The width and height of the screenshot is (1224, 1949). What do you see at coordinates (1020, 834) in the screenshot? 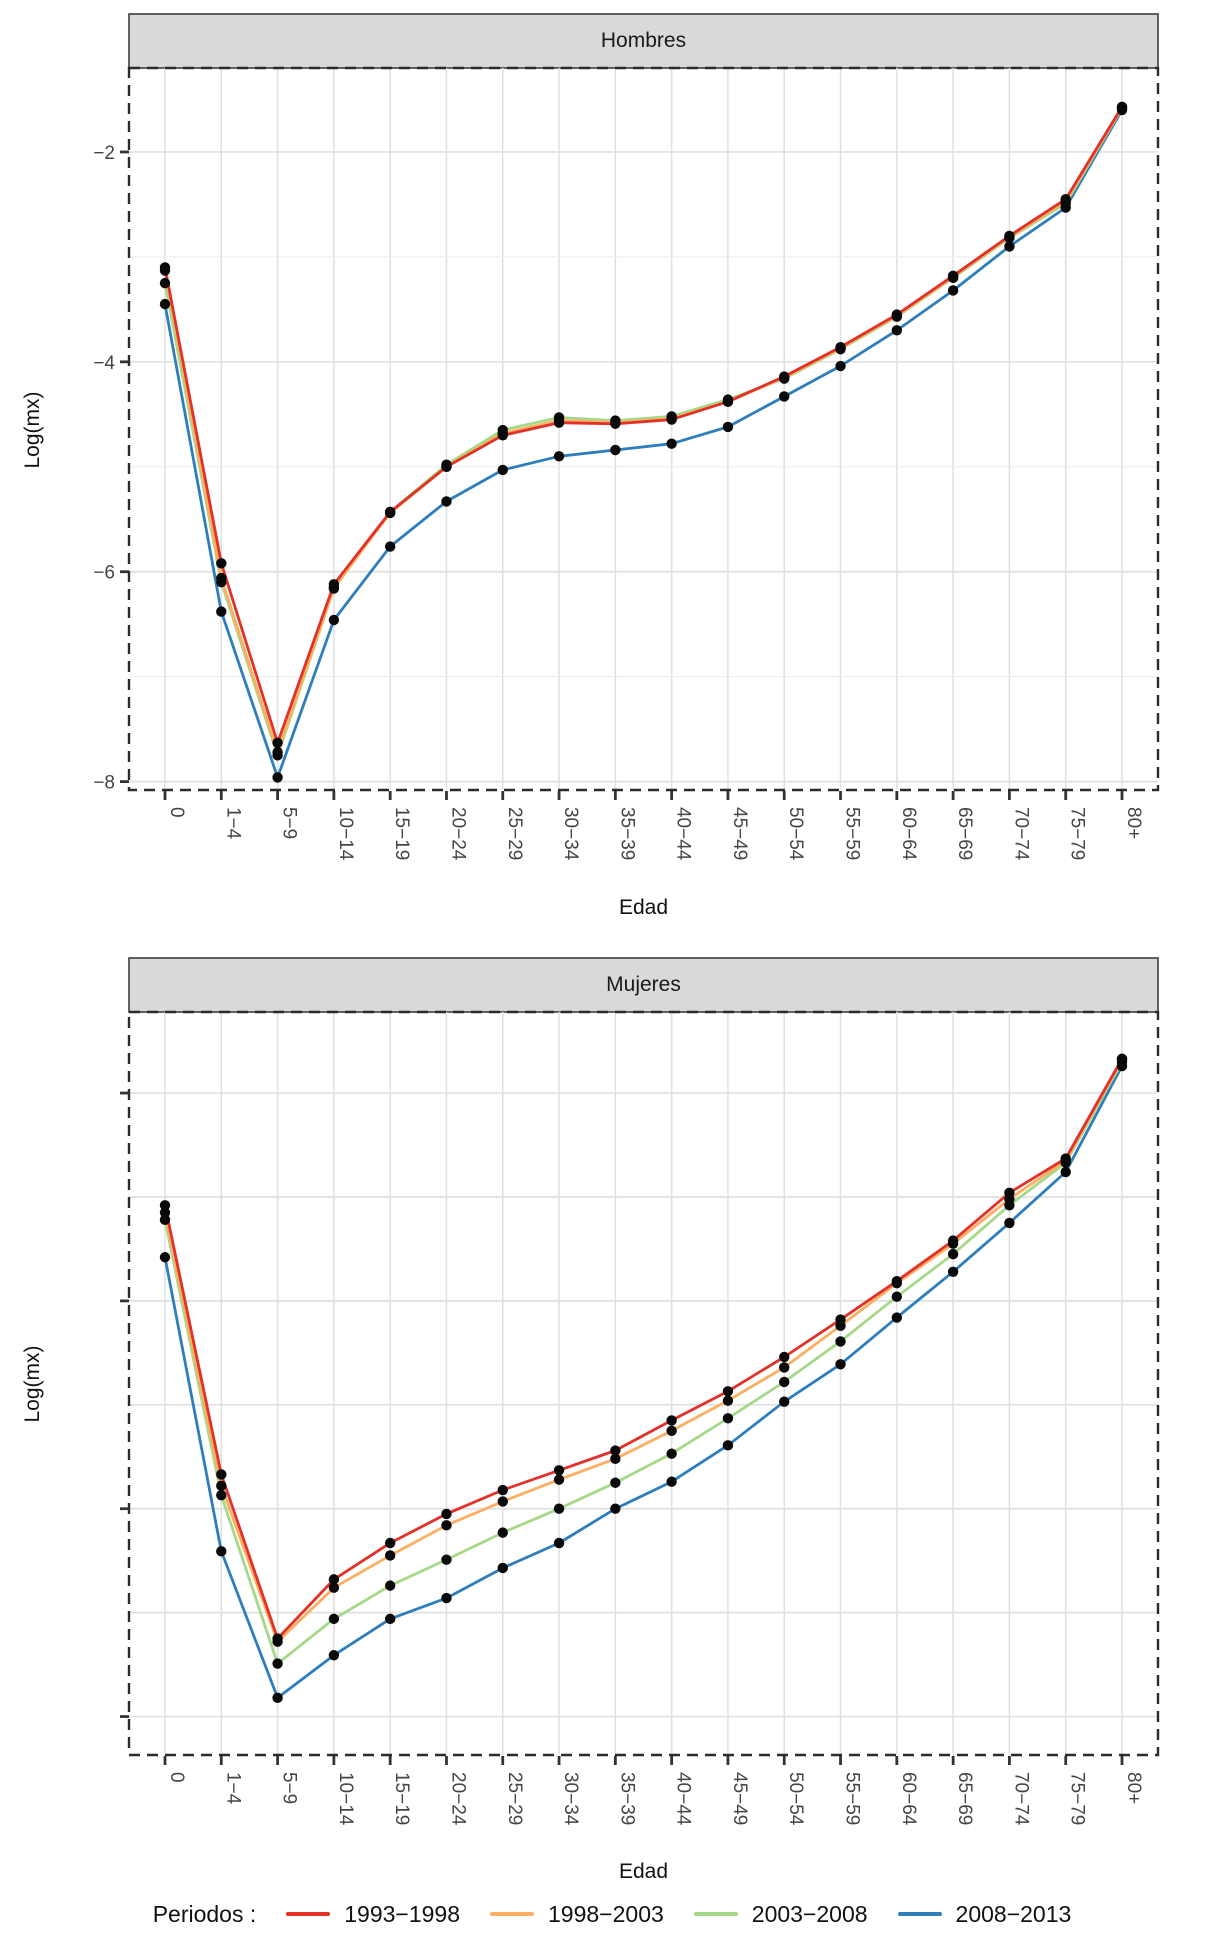
I see `x-tick-label: 70−74` at bounding box center [1020, 834].